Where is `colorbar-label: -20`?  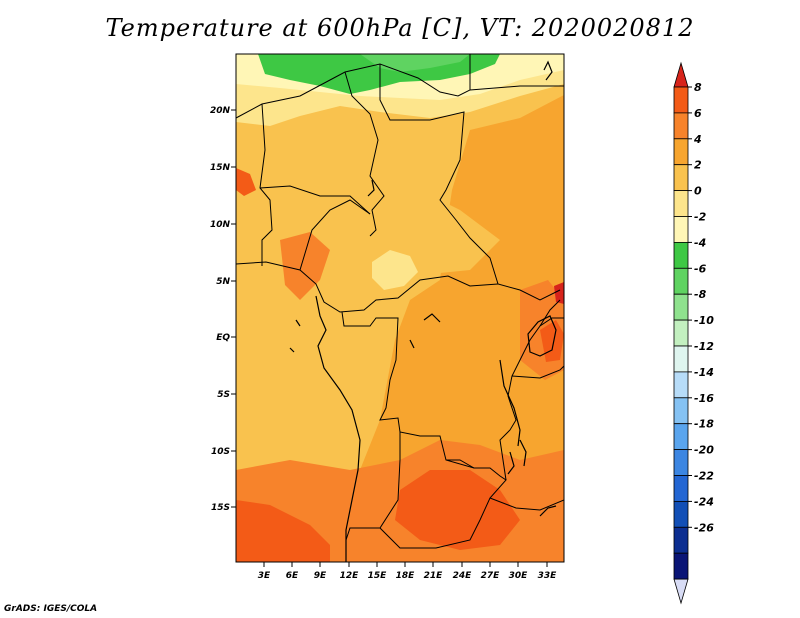
colorbar-label: -20 is located at coordinates (704, 450).